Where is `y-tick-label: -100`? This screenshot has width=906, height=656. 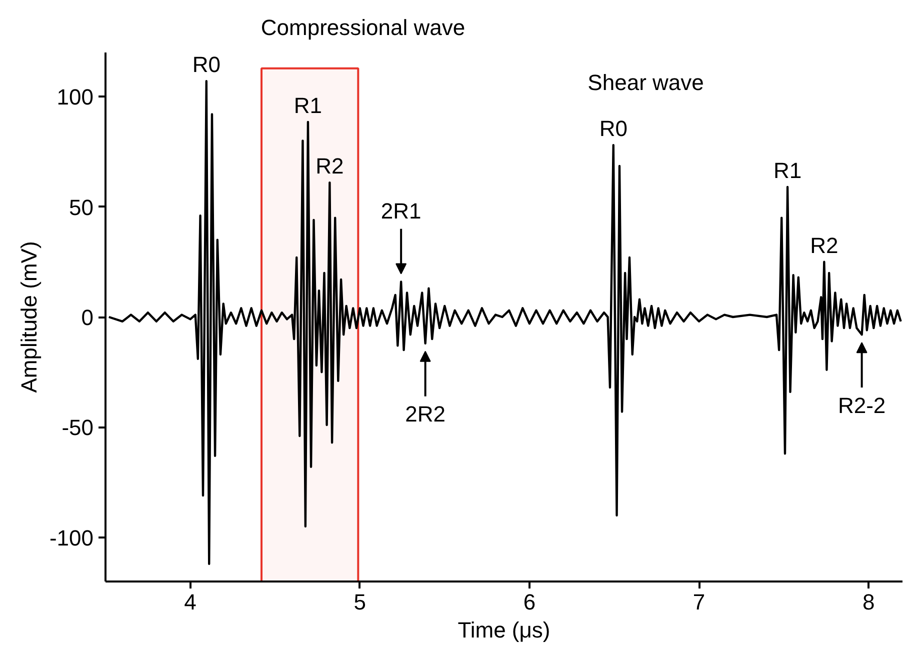
y-tick-label: -100 is located at coordinates (71, 537).